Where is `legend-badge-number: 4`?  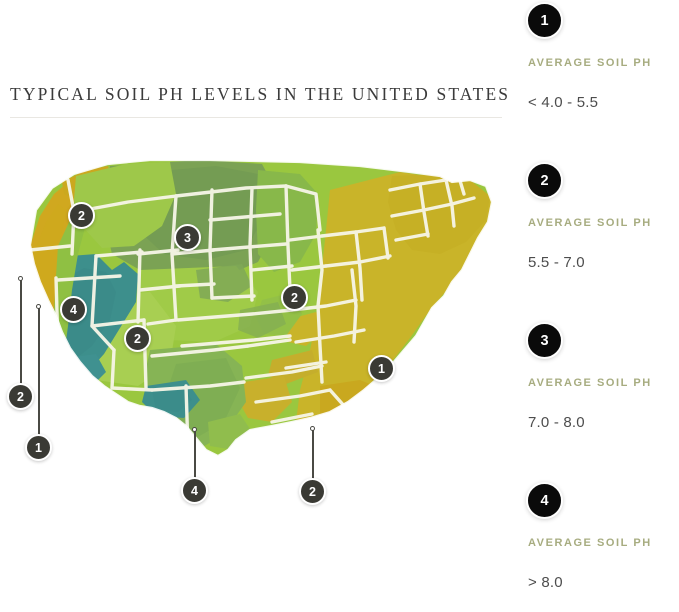
legend-badge-number: 4 is located at coordinates (544, 500).